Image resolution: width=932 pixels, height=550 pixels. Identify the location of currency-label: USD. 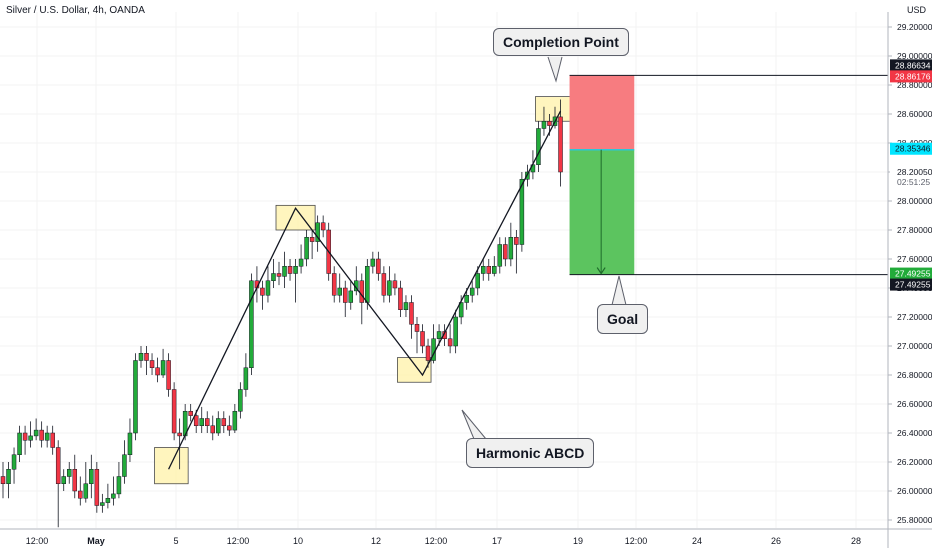
(916, 10).